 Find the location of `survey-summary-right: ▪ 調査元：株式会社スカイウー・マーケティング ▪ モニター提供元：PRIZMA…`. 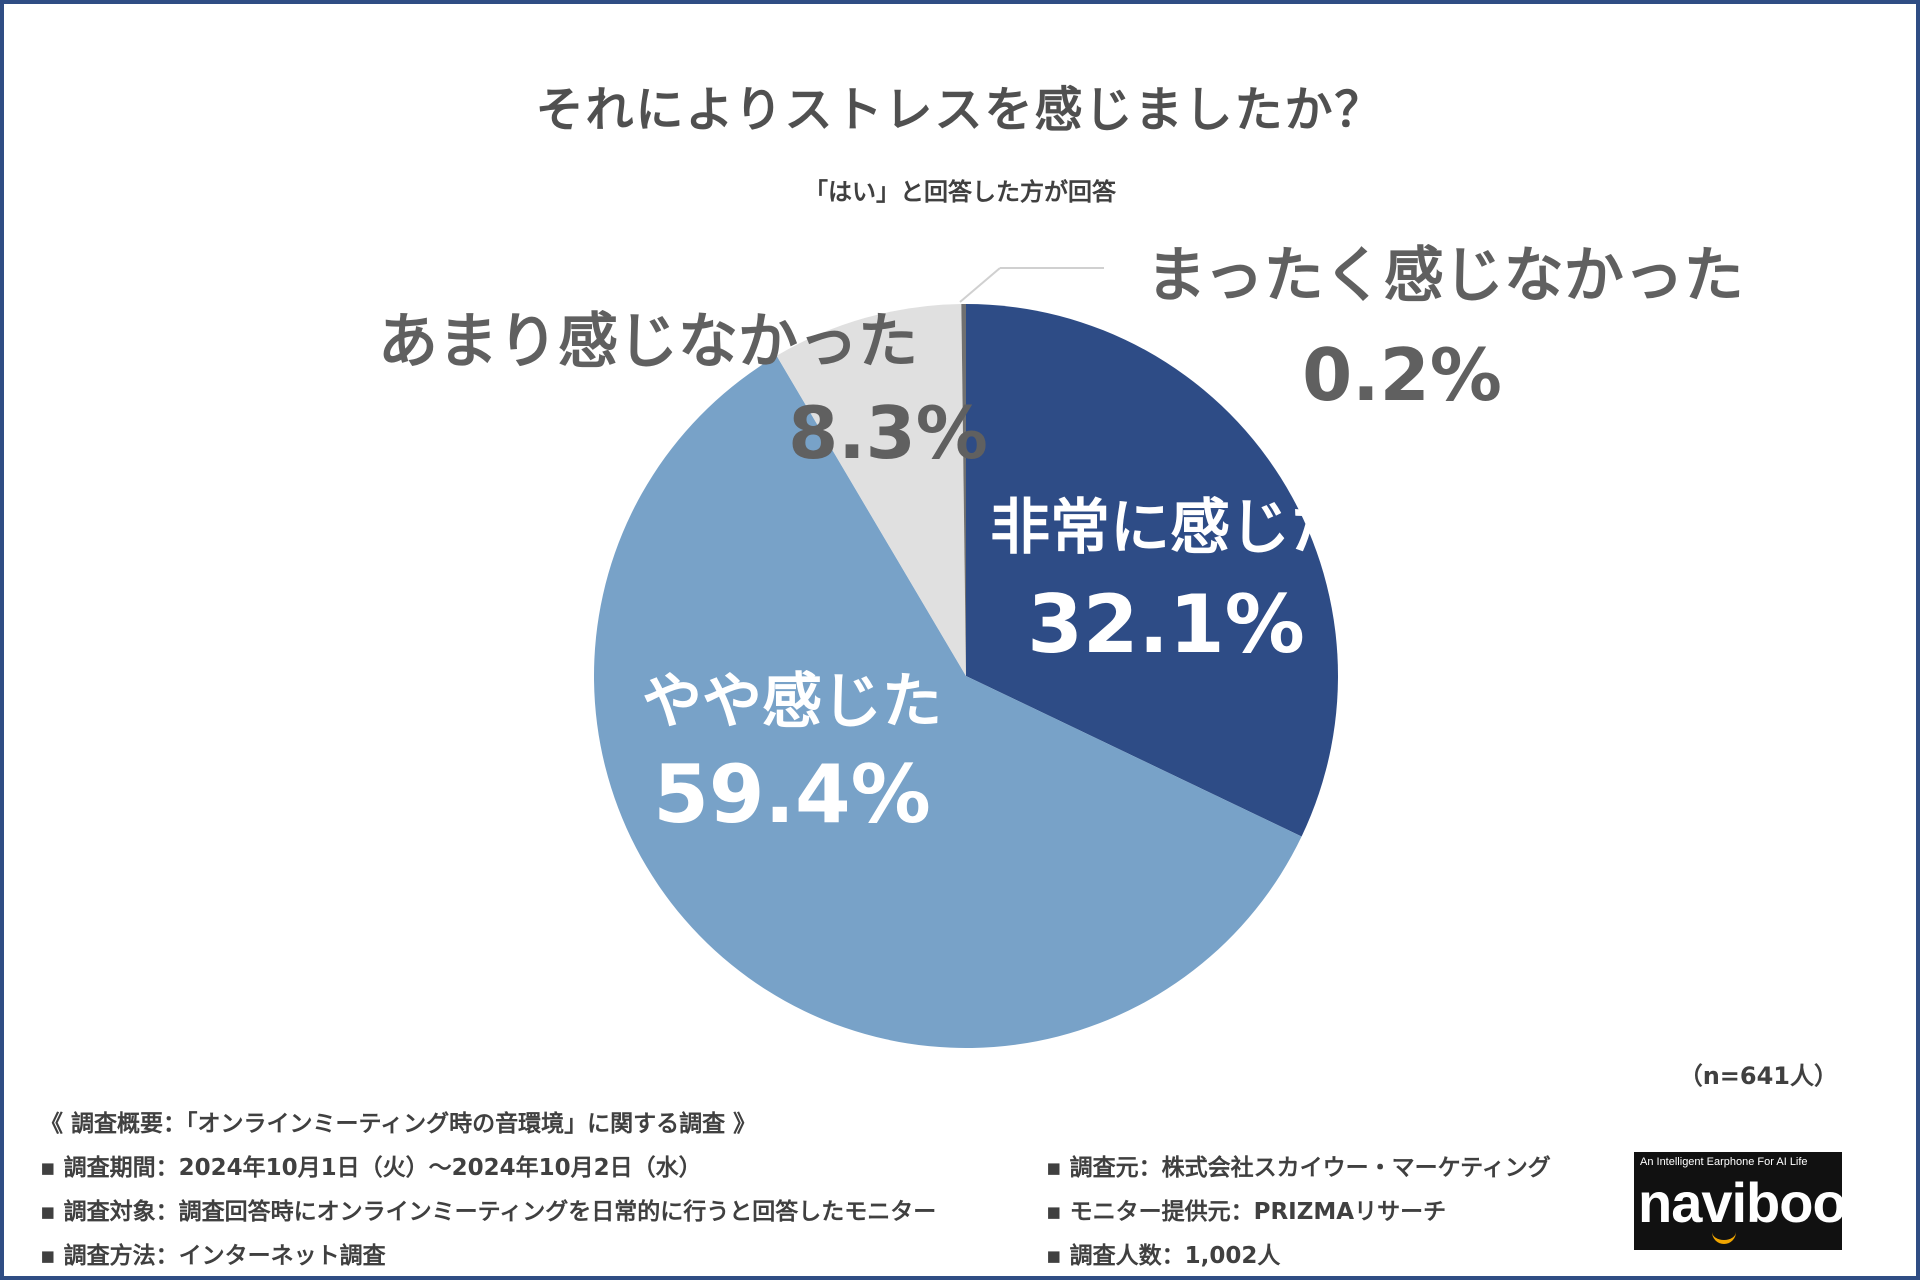

survey-summary-right: ▪ 調査元：株式会社スカイウー・マーケティング ▪ モニター提供元：PRIZMA… is located at coordinates (1298, 1212).